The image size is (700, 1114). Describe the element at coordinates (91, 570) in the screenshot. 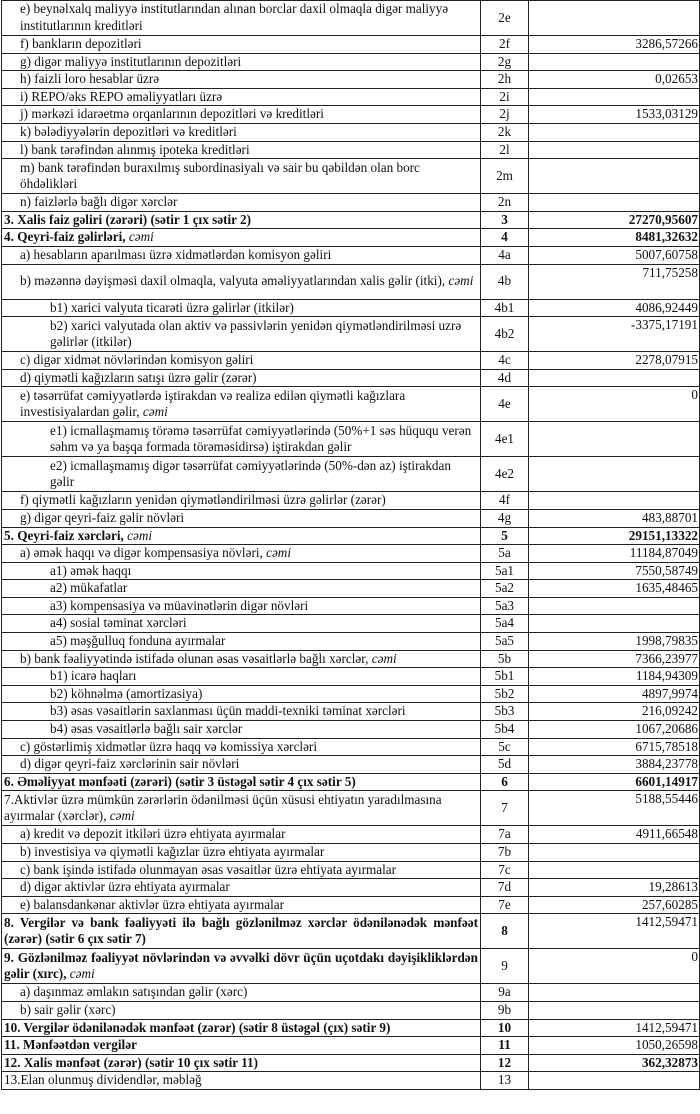

I see `row-label: a1) əmək haqqı` at that location.